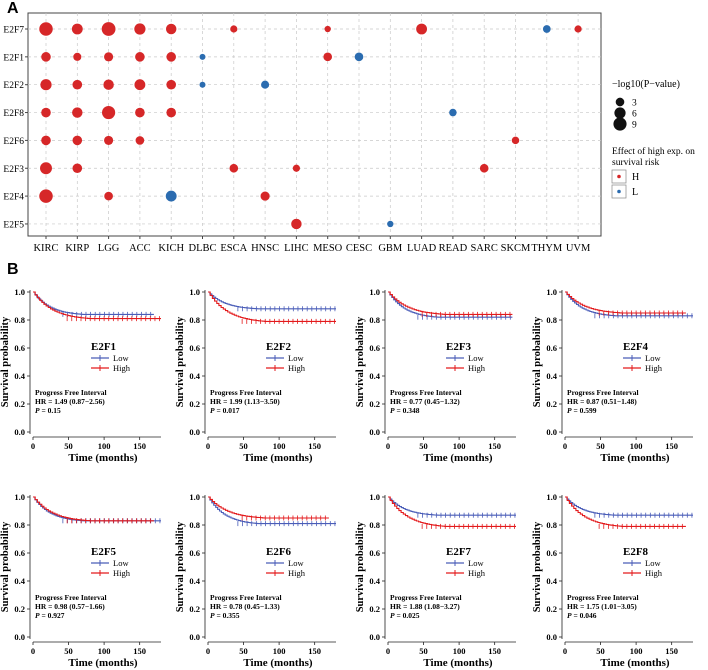  What do you see at coordinates (636, 347) in the screenshot?
I see `km-legend-title: E2F4` at bounding box center [636, 347].